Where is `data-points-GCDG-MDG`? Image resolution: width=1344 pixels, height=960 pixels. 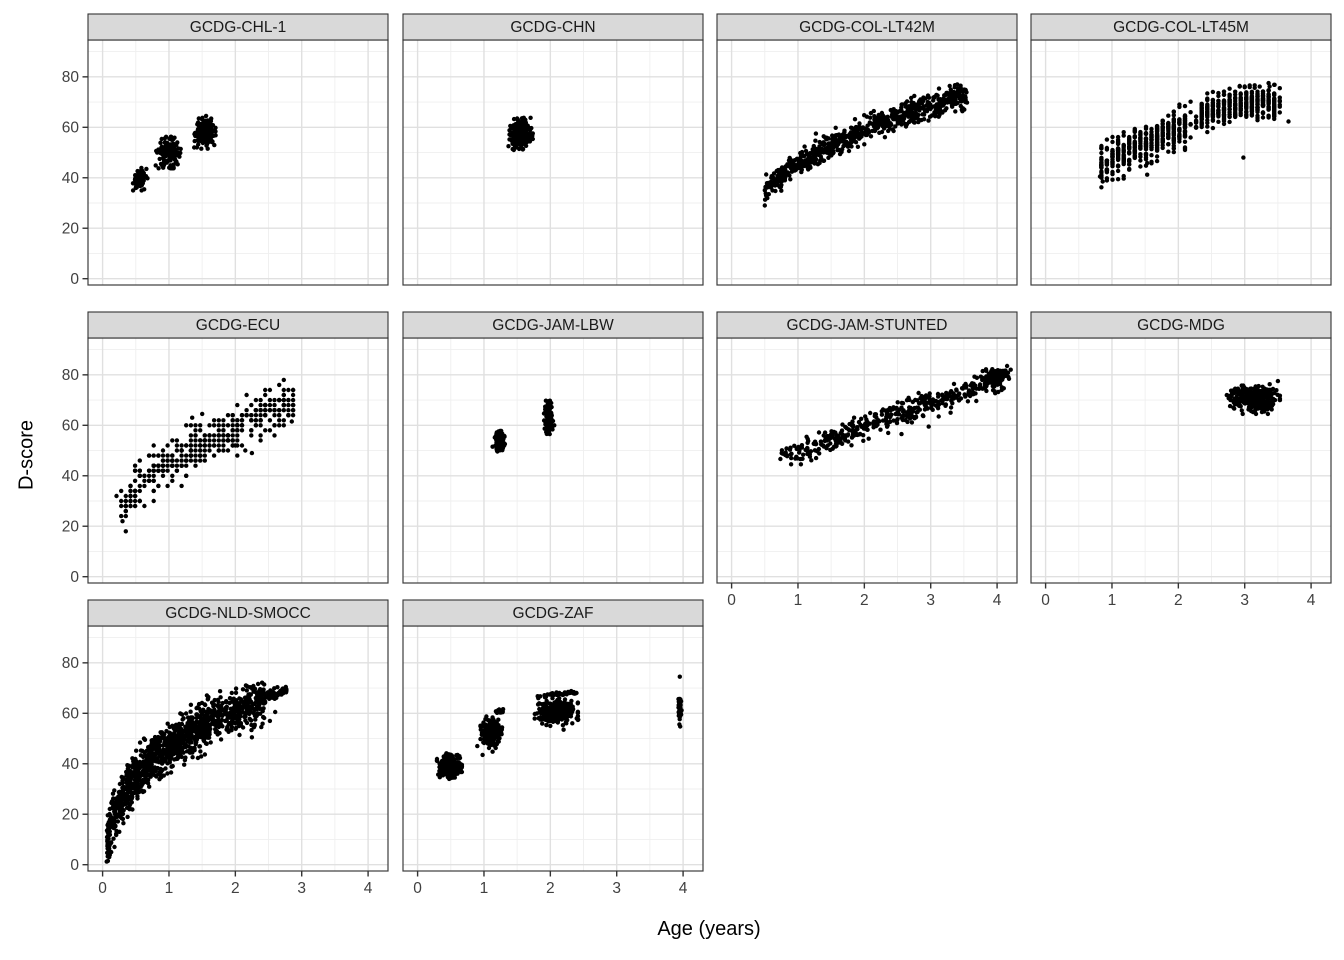 data-points-GCDG-MDG is located at coordinates (1253, 397).